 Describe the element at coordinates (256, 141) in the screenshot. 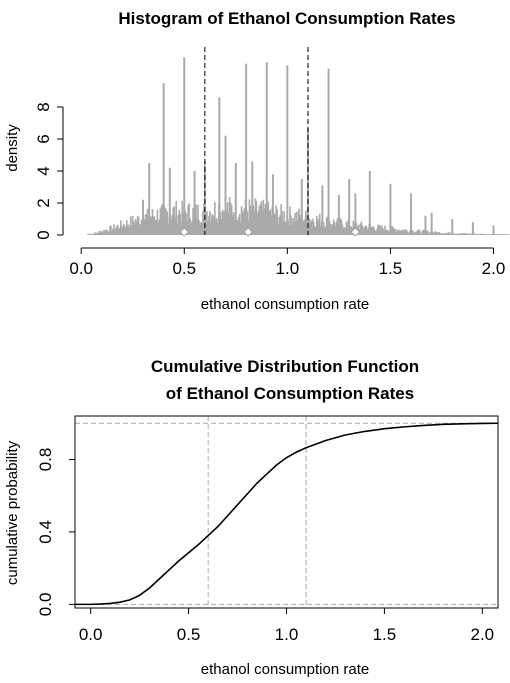

I see `histogram-reference-lines` at that location.